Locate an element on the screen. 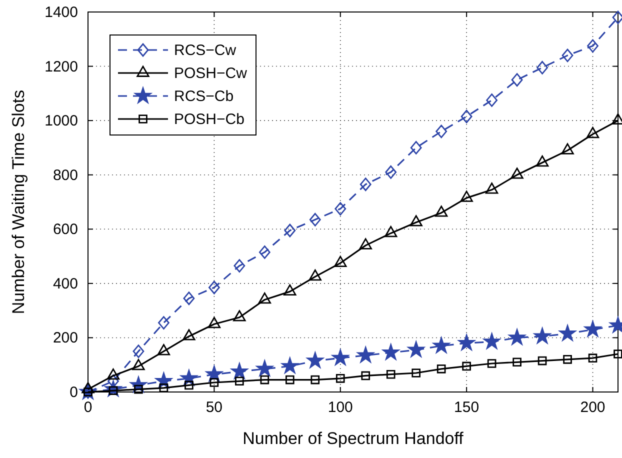  x-tick-label: 0 is located at coordinates (88, 407).